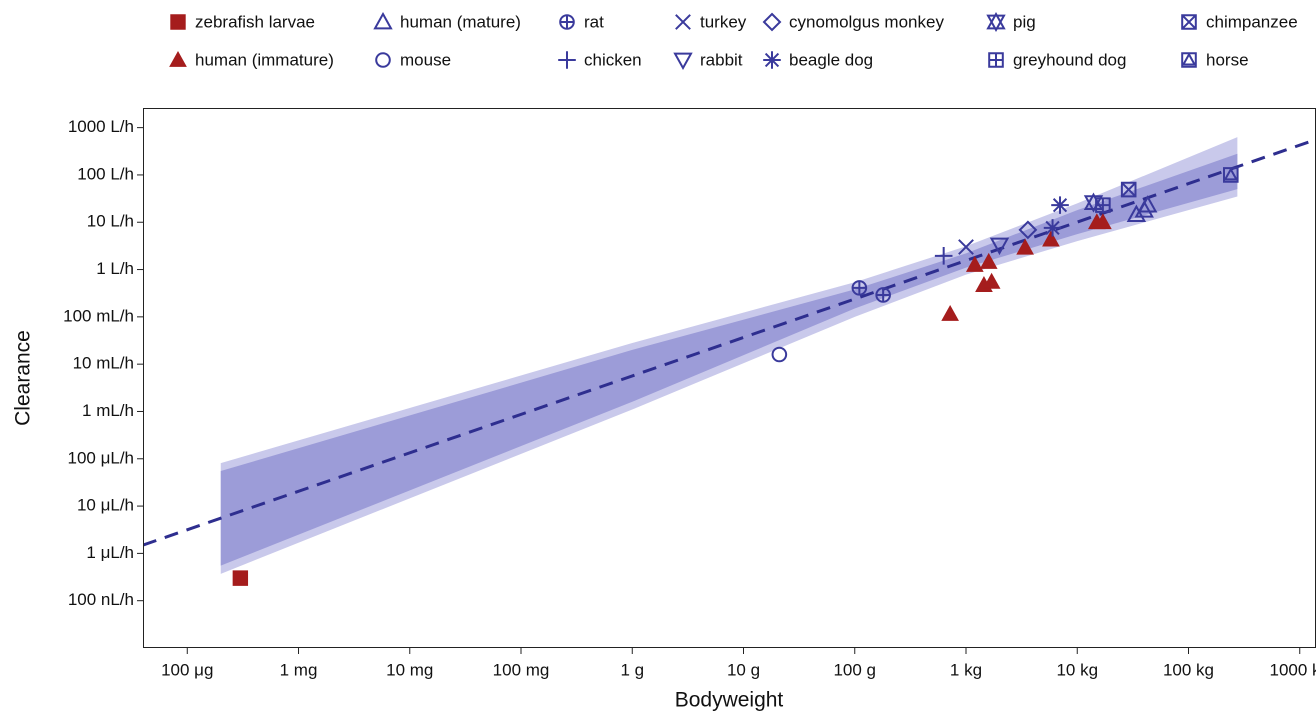 The width and height of the screenshot is (1316, 713). I want to click on legend-label: greyhound dog, so click(1069, 59).